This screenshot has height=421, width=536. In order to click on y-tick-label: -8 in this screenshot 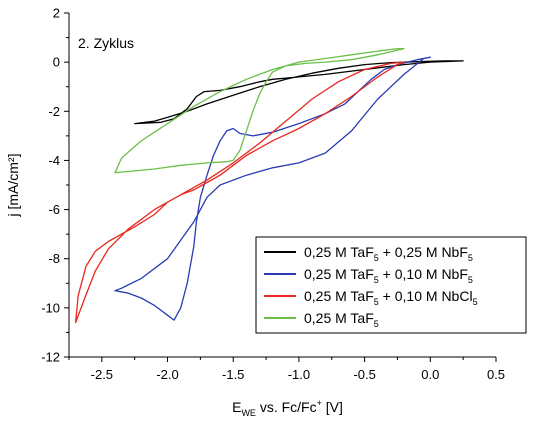, I will do `click(54, 258)`.